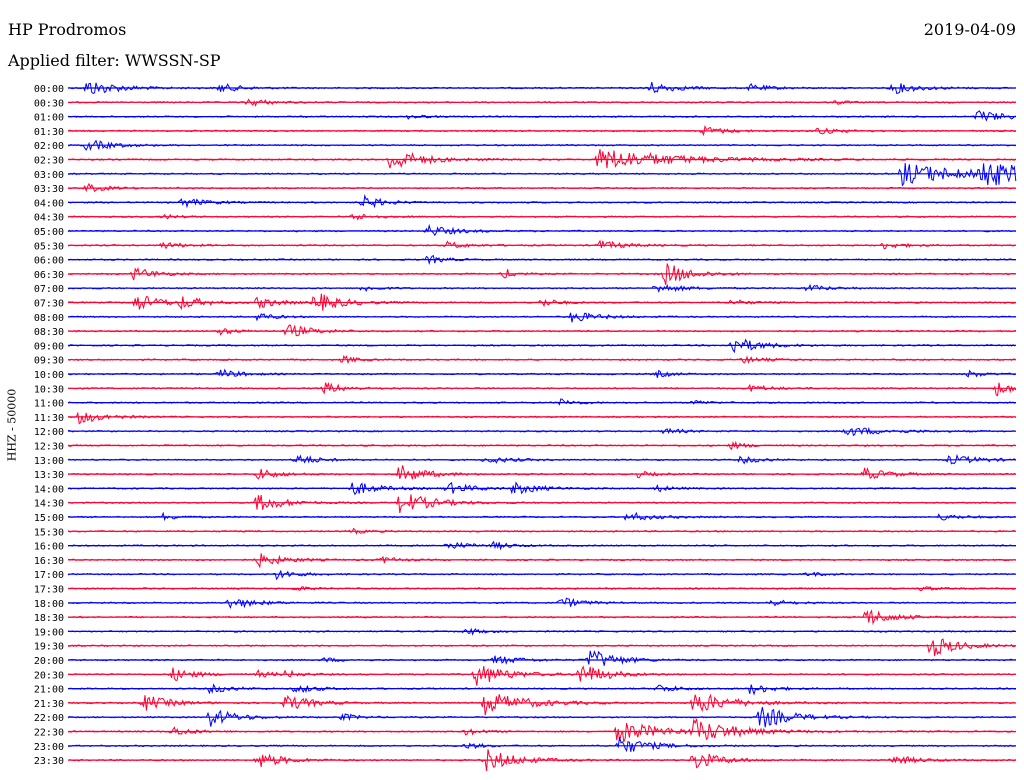  What do you see at coordinates (49, 575) in the screenshot?
I see `row-time-label: 17:00` at bounding box center [49, 575].